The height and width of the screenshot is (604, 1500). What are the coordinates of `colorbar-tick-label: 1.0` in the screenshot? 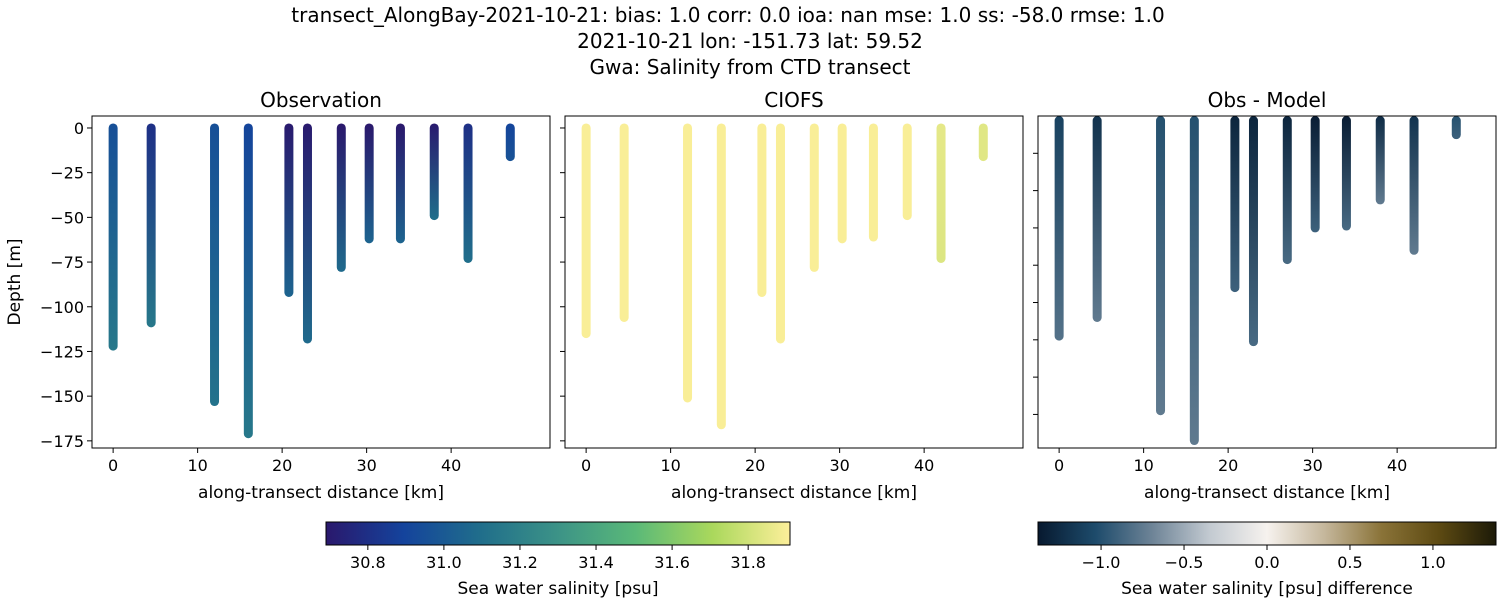 It's located at (1432, 562).